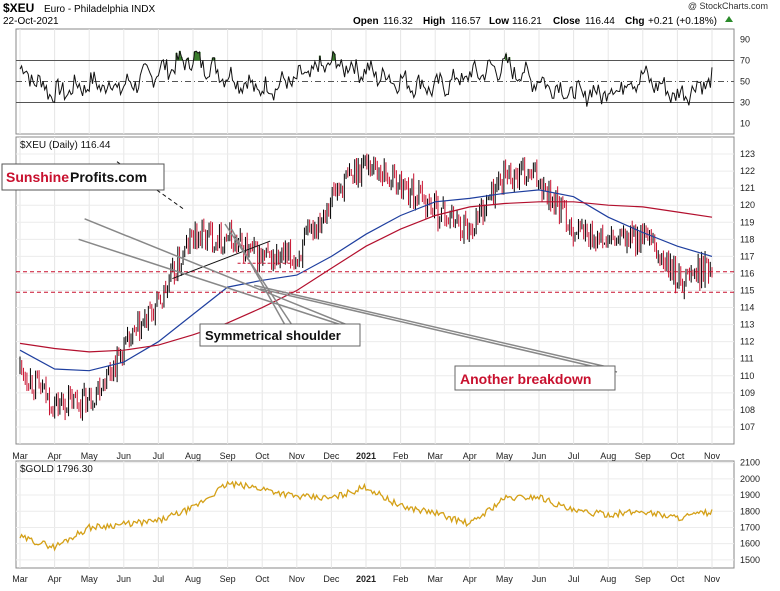 The width and height of the screenshot is (780, 591). What do you see at coordinates (682, 21) in the screenshot?
I see `chg-value: +0.21 (+0.18%)` at bounding box center [682, 21].